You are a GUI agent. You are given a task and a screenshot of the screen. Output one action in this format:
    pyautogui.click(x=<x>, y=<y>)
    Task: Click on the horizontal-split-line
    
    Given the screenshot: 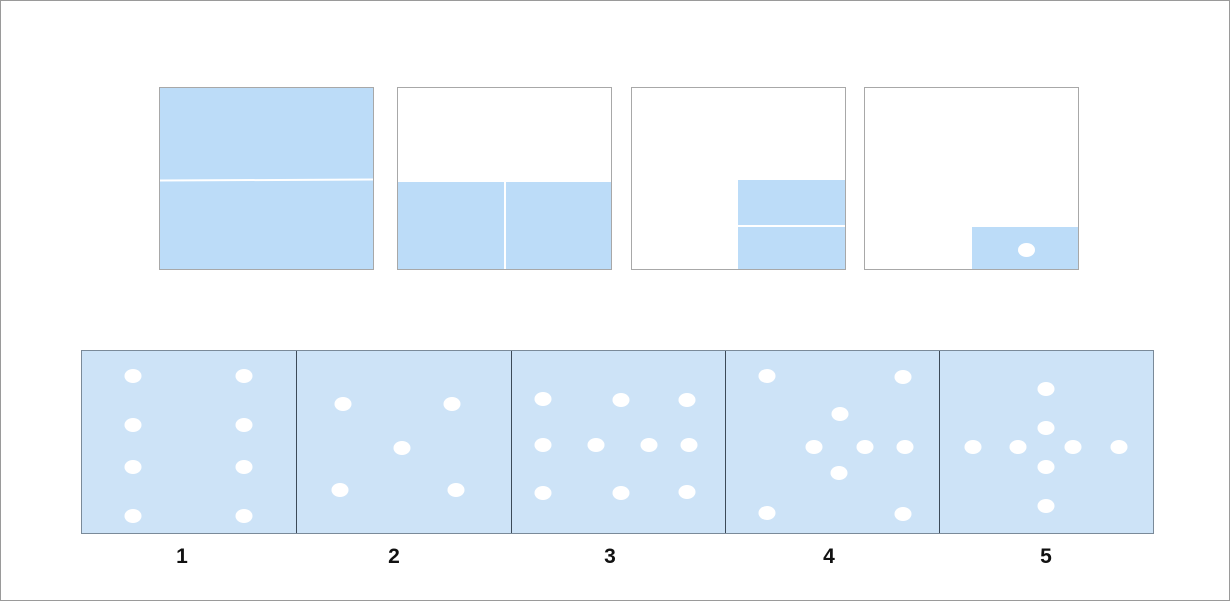 What is the action you would take?
    pyautogui.click(x=791, y=226)
    